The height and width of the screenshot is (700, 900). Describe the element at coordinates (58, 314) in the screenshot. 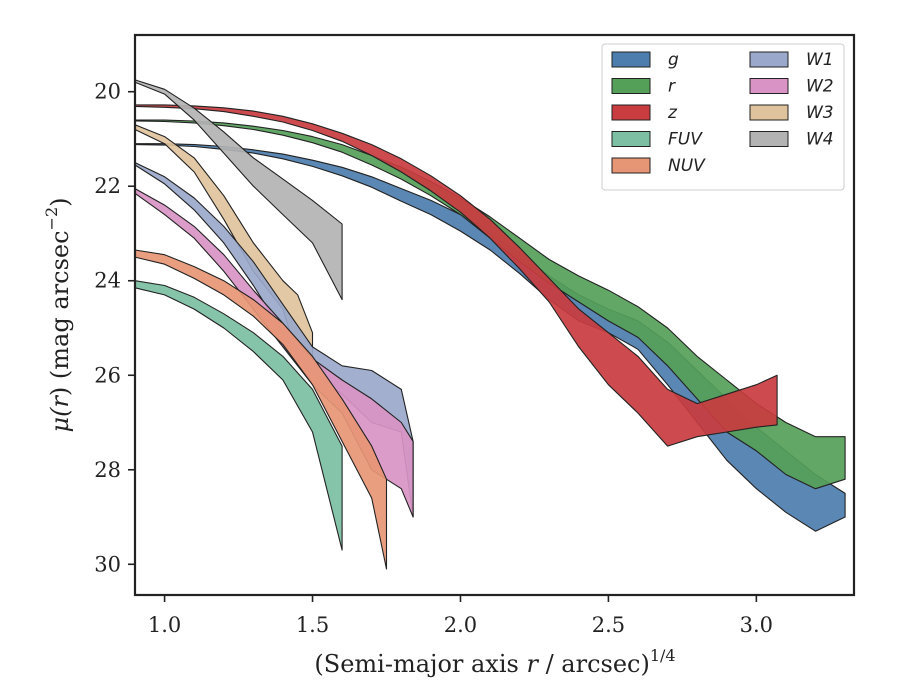

I see `y-axis-label: μ(r) (mag arcsec−2)` at that location.